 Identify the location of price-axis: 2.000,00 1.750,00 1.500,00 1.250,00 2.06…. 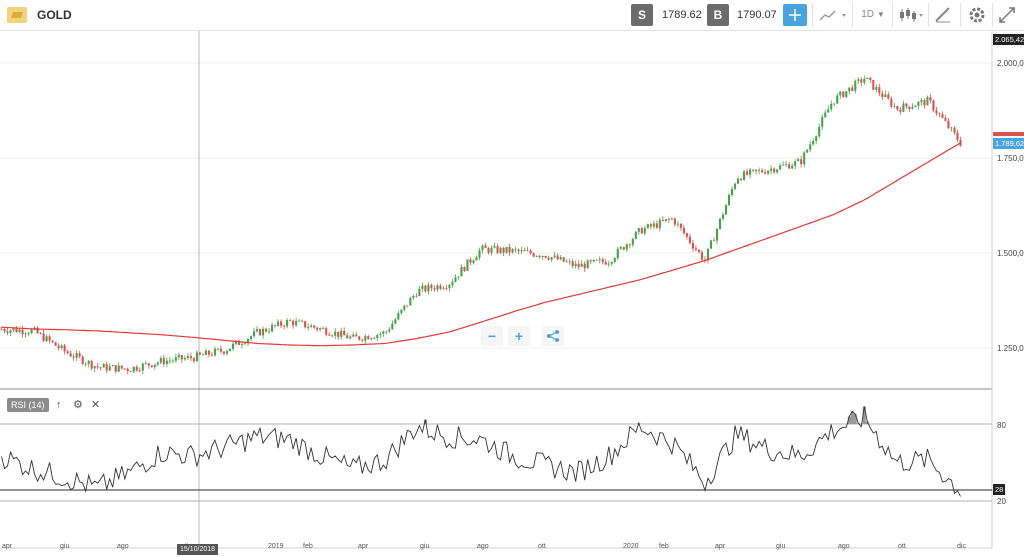
(1008, 193).